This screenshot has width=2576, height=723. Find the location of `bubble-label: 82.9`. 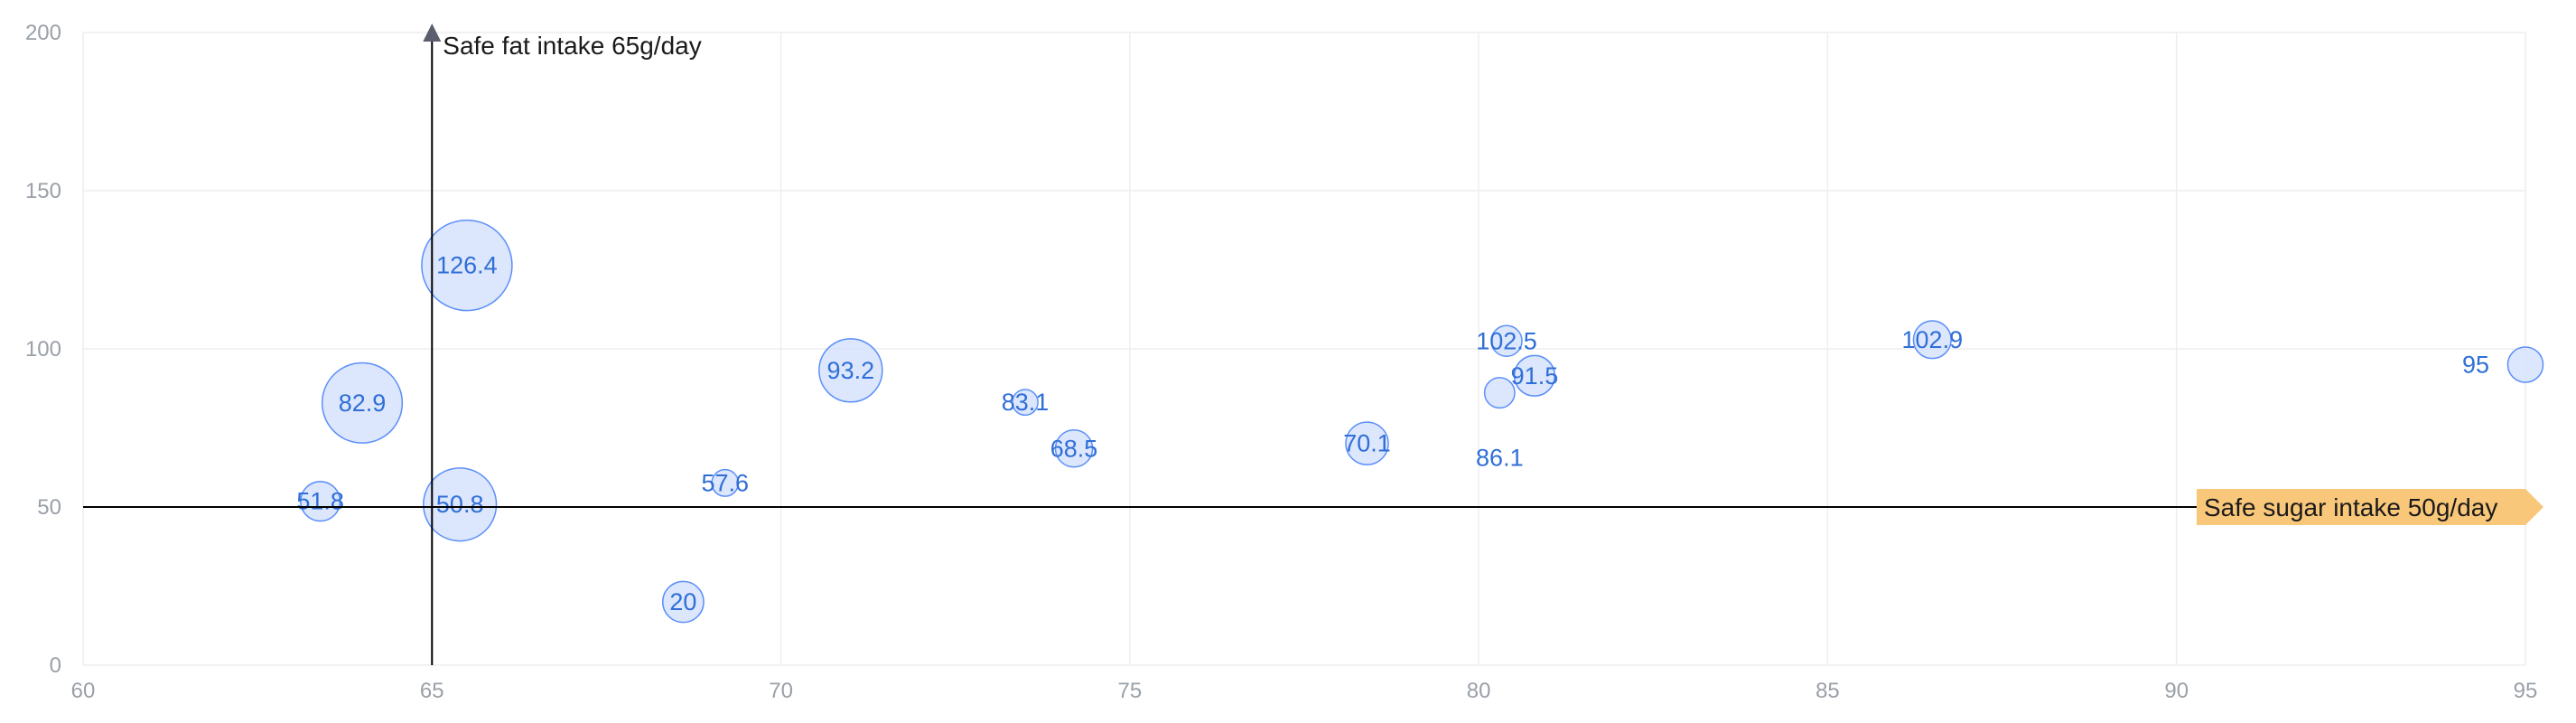

bubble-label: 82.9 is located at coordinates (363, 404).